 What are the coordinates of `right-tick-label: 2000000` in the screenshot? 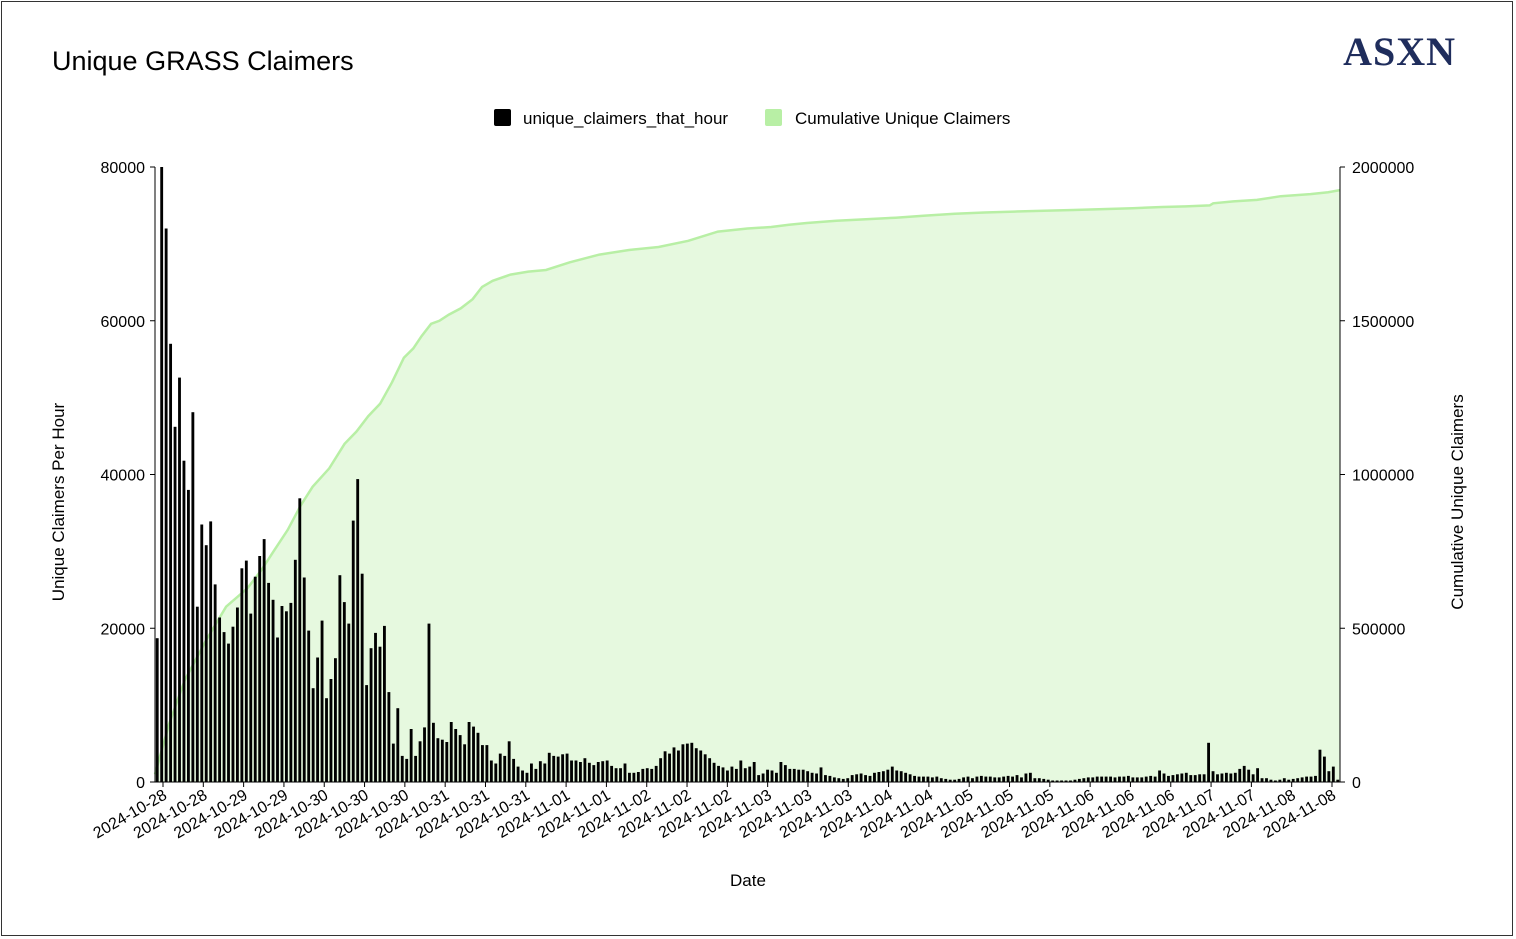 It's located at (1383, 168).